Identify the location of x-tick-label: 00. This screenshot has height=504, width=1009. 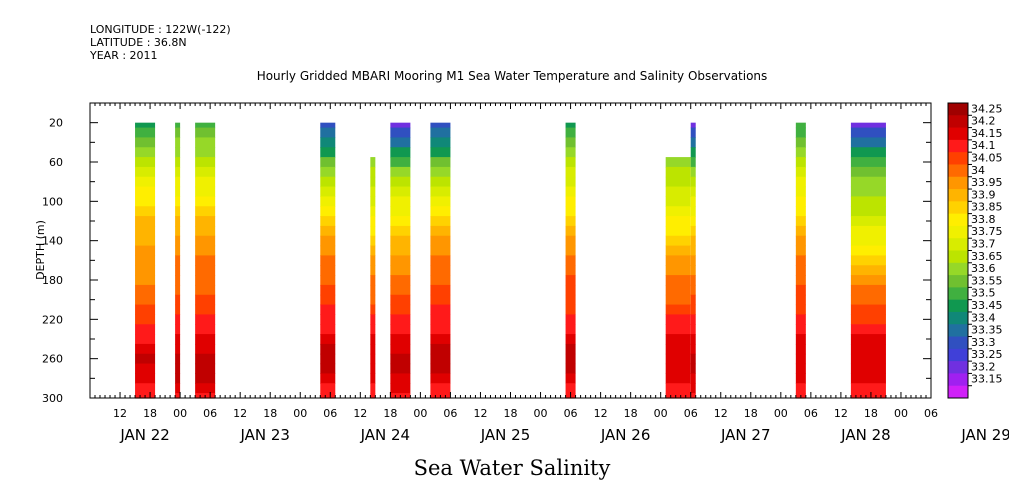
(541, 413).